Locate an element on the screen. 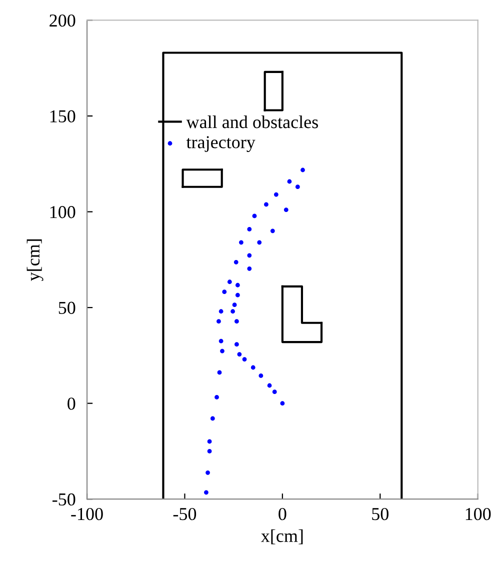  x-tick-label: 50 is located at coordinates (380, 514).